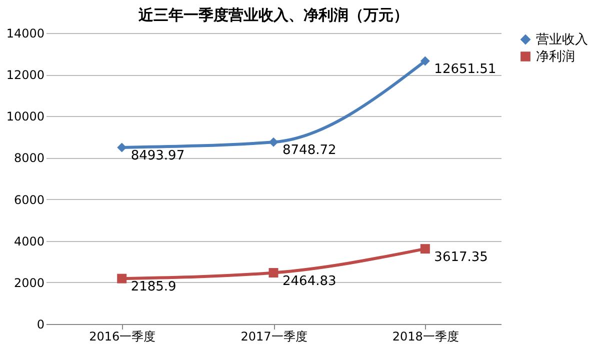 This screenshot has height=347, width=598. I want to click on y-tick-label: 10000, so click(25, 117).